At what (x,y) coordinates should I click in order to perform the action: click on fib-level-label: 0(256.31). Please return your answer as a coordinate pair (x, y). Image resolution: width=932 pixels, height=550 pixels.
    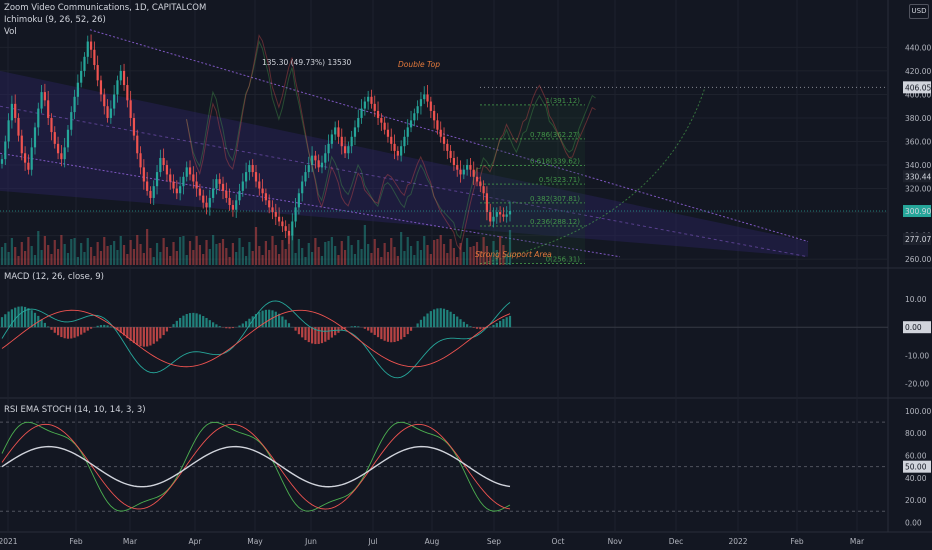
    Looking at the image, I should click on (563, 259).